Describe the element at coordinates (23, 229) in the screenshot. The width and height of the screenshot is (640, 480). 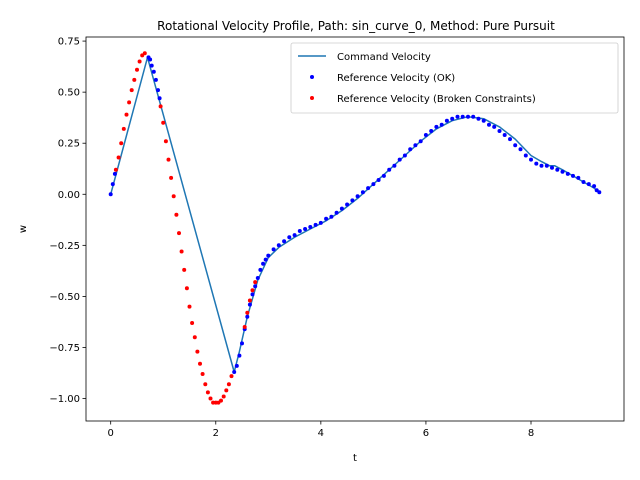
I see `y-axis-label: w` at that location.